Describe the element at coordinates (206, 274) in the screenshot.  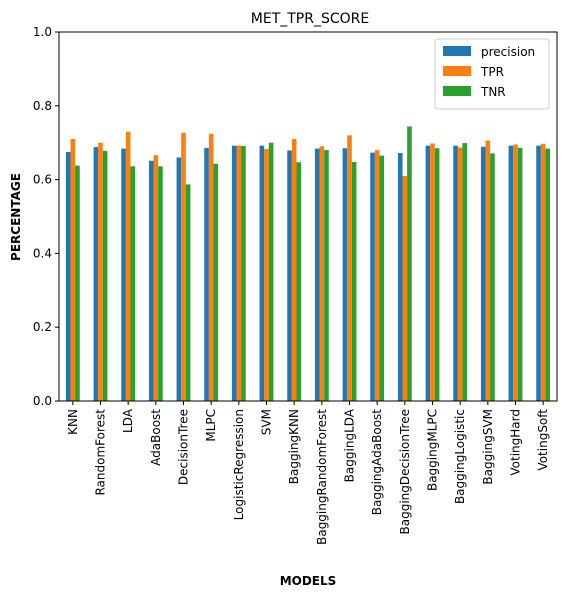
I see `bar-precision-mlpc` at that location.